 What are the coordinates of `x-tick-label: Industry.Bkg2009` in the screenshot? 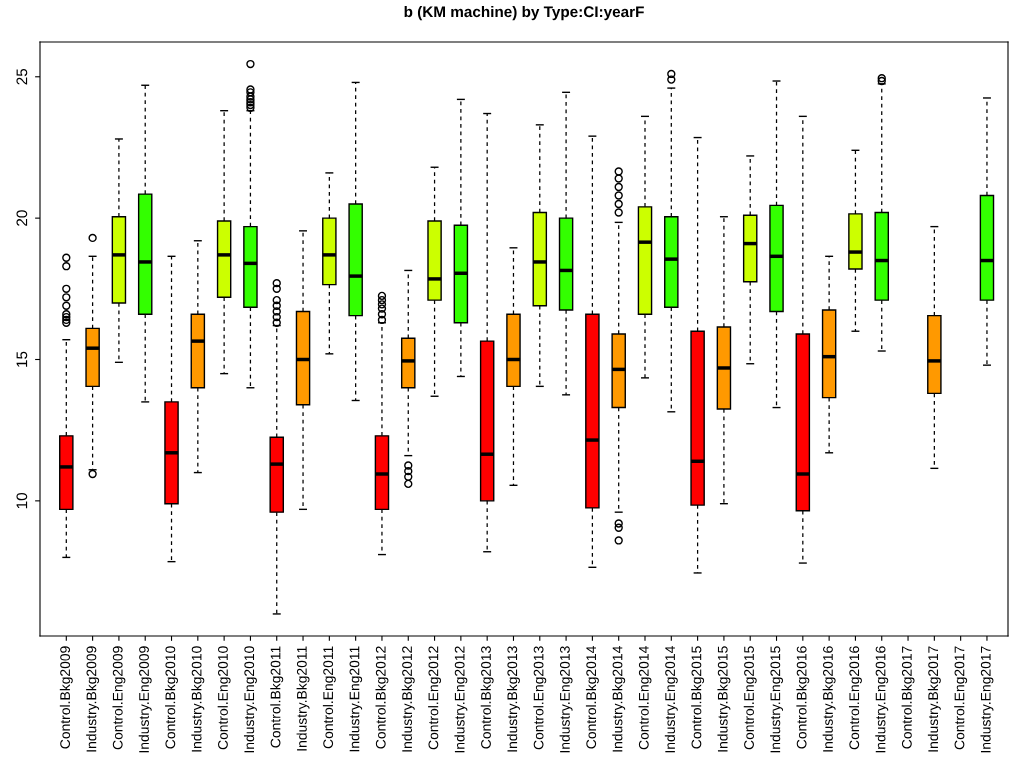 It's located at (93, 699).